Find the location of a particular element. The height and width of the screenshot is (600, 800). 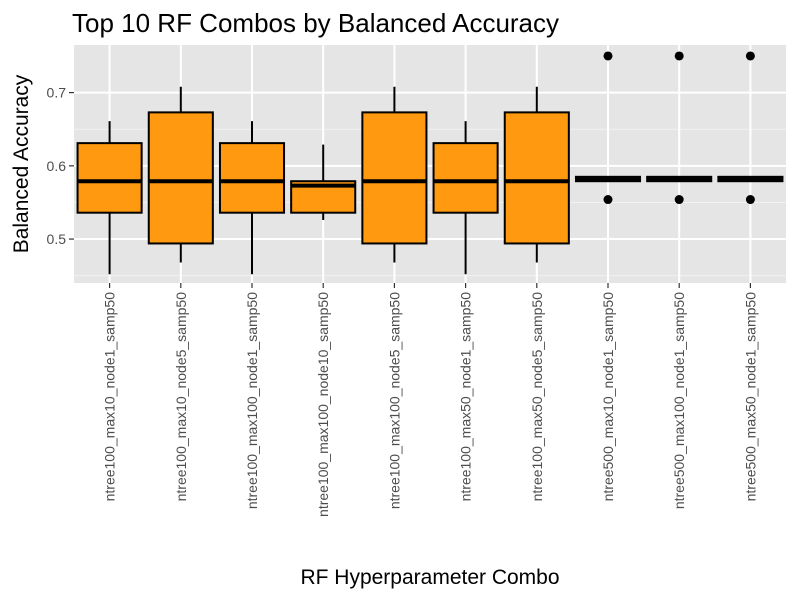

x-tick-label: ntree100_max50_node1_samp50 is located at coordinates (466, 397).